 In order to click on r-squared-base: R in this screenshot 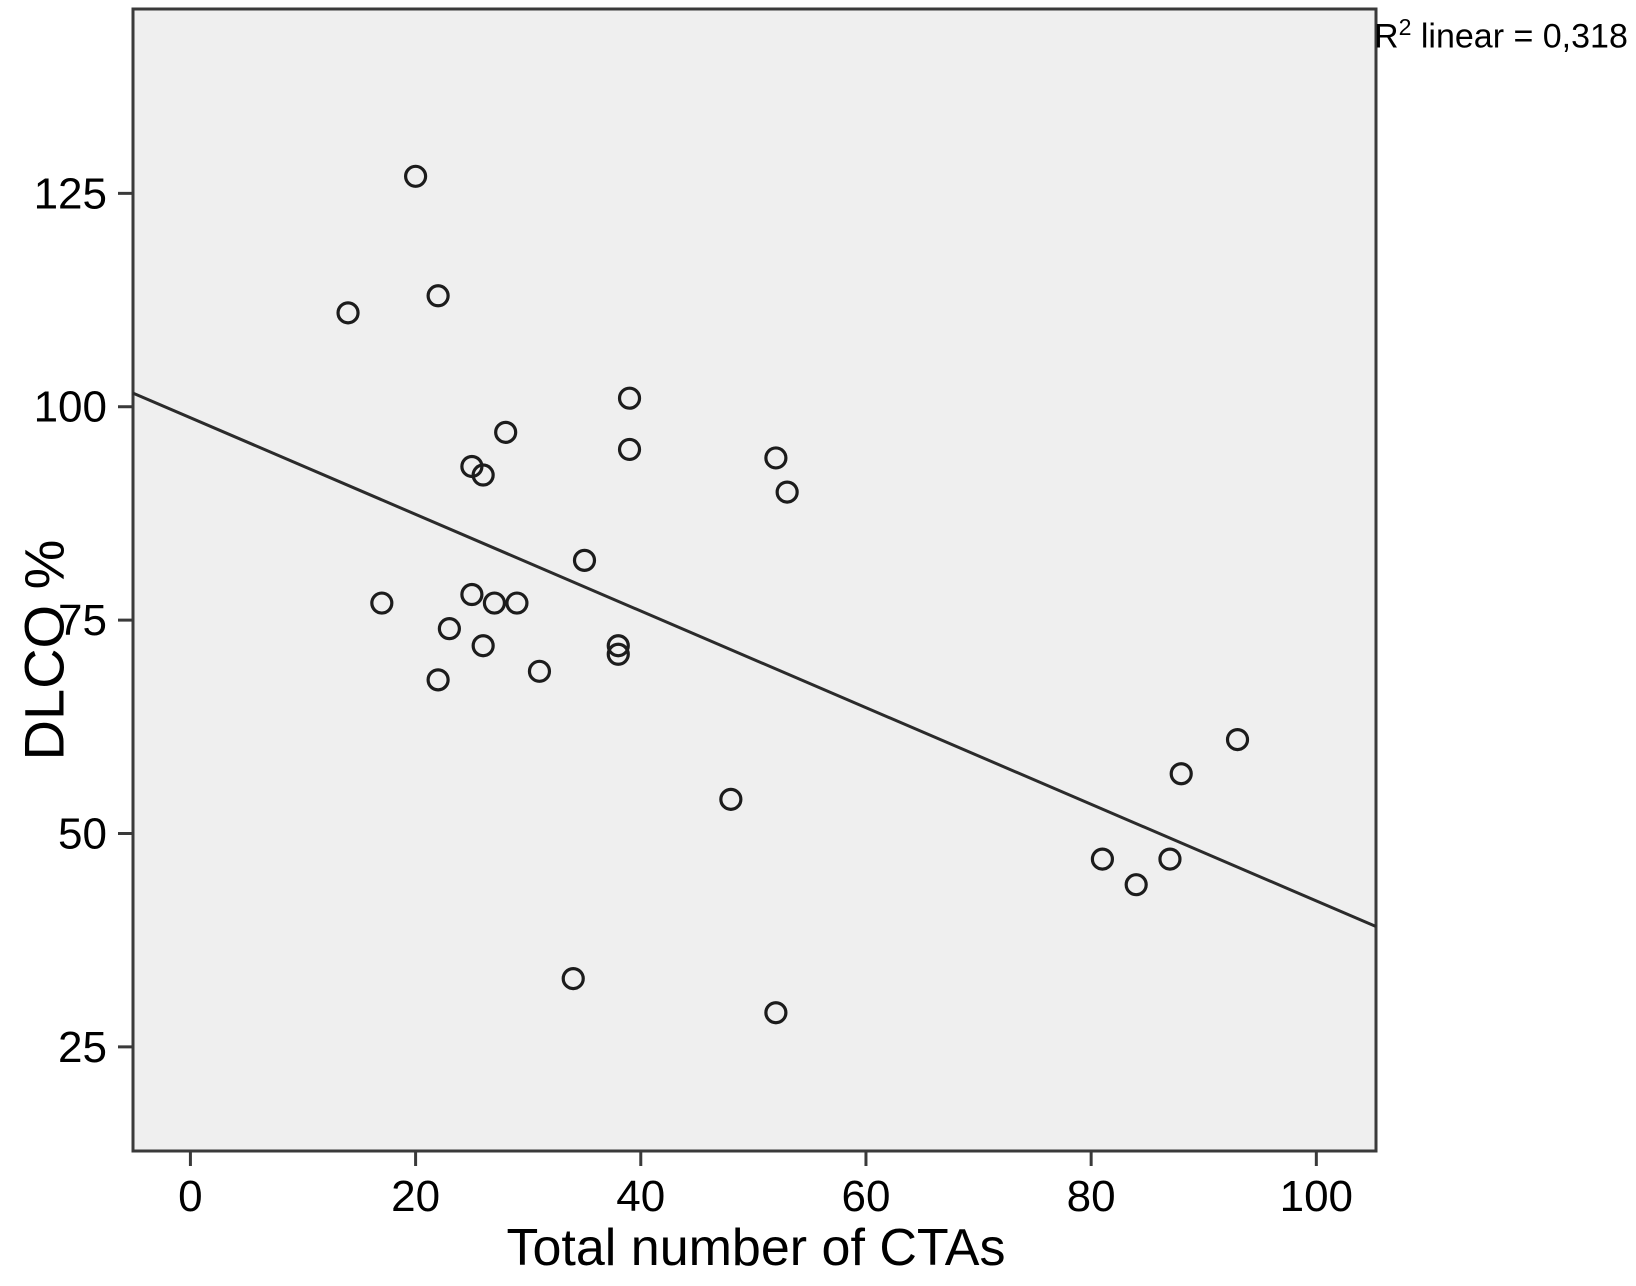, I will do `click(1386, 36)`.